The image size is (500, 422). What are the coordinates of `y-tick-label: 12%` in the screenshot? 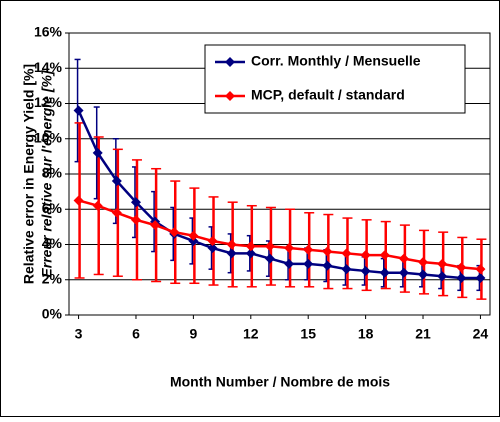 It's located at (48, 102).